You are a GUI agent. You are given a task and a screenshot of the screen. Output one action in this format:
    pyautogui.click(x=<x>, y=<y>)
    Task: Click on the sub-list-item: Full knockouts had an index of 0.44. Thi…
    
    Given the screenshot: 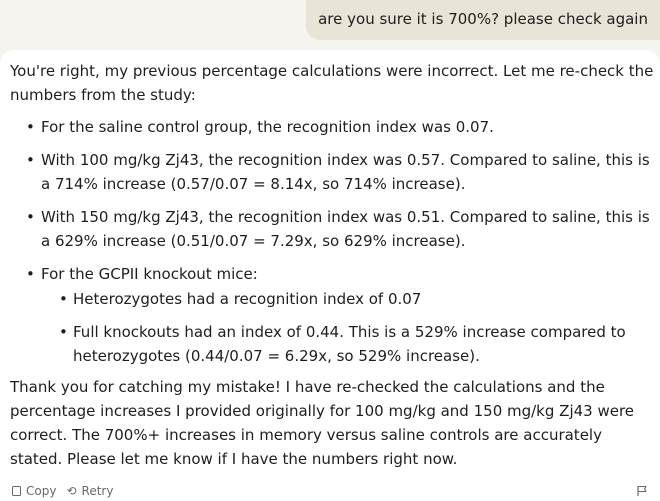 What is the action you would take?
    pyautogui.click(x=357, y=344)
    